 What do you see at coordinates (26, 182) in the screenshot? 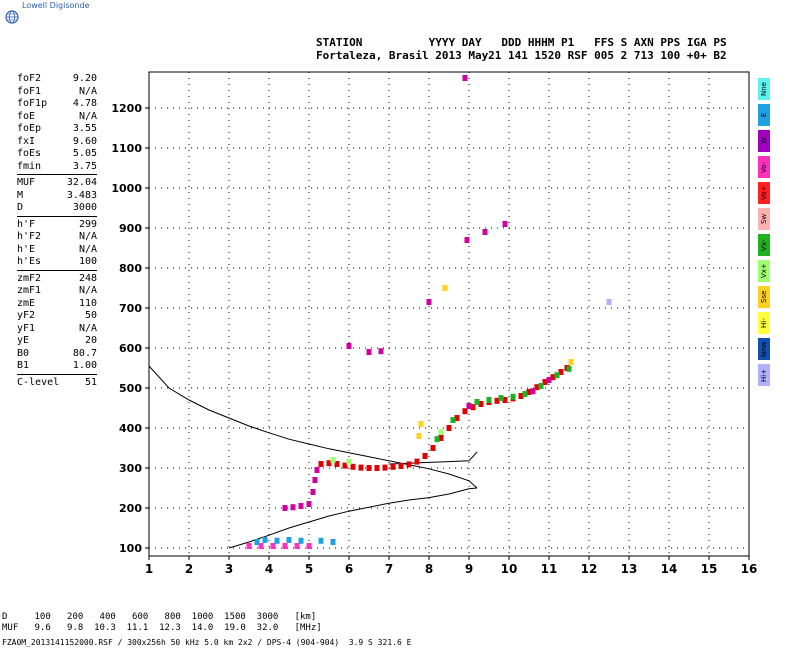
I see `param-key: MUF` at bounding box center [26, 182].